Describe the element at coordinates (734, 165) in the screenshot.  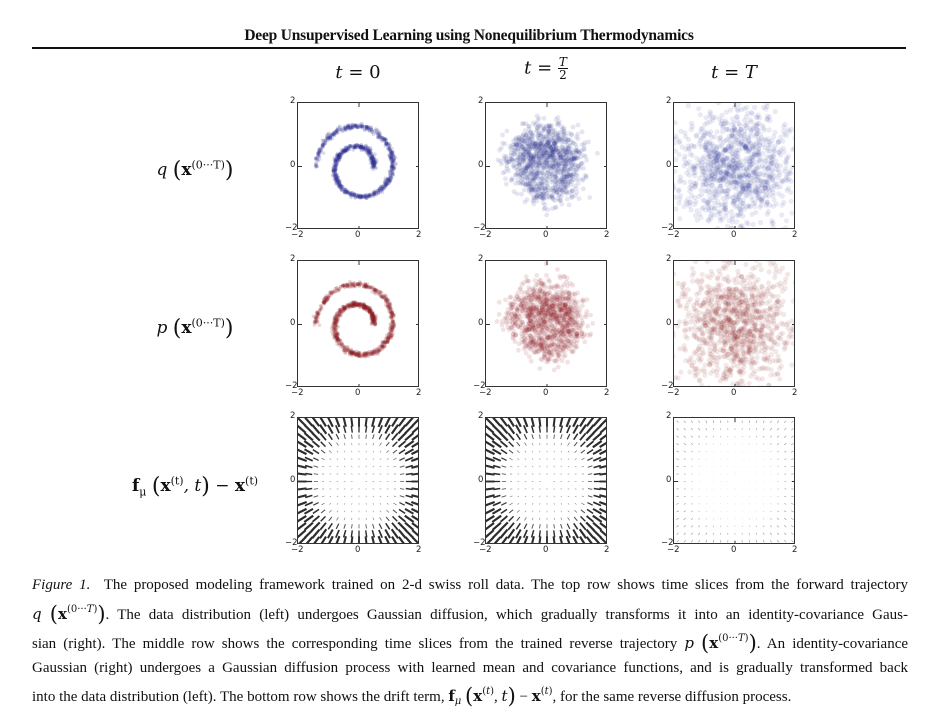
I see `plot-q-tT` at that location.